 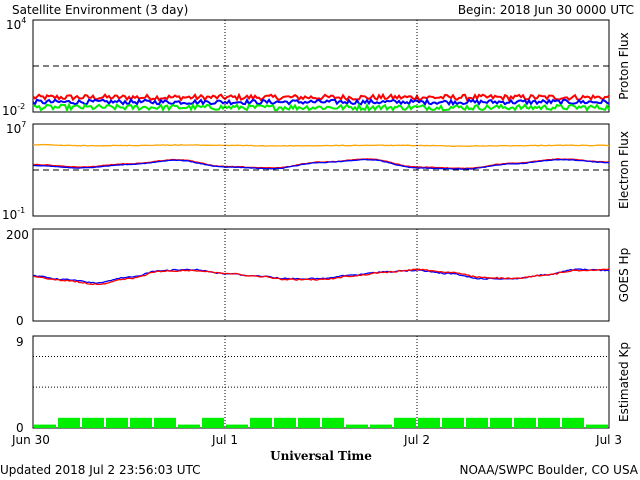 I want to click on kp-ytick-top: 9, so click(x=20, y=342).